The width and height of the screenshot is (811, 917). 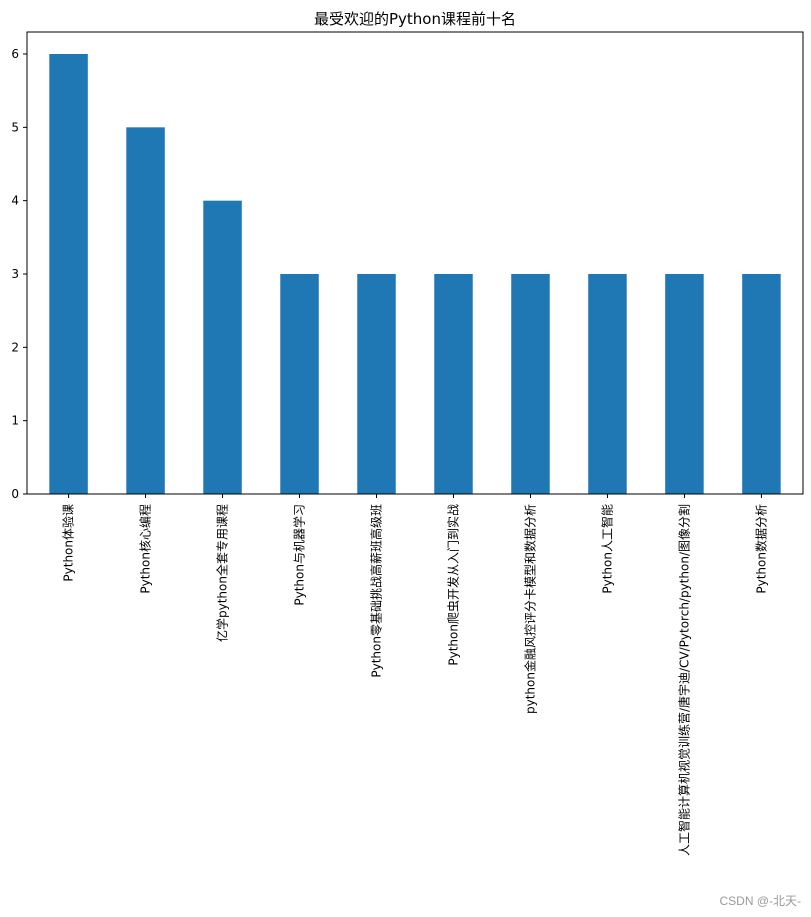 What do you see at coordinates (683, 680) in the screenshot?
I see `x-tick-label: 人工智能计算机视觉训练营/唐宇迪/CV/Pytorch/python/图像分割` at bounding box center [683, 680].